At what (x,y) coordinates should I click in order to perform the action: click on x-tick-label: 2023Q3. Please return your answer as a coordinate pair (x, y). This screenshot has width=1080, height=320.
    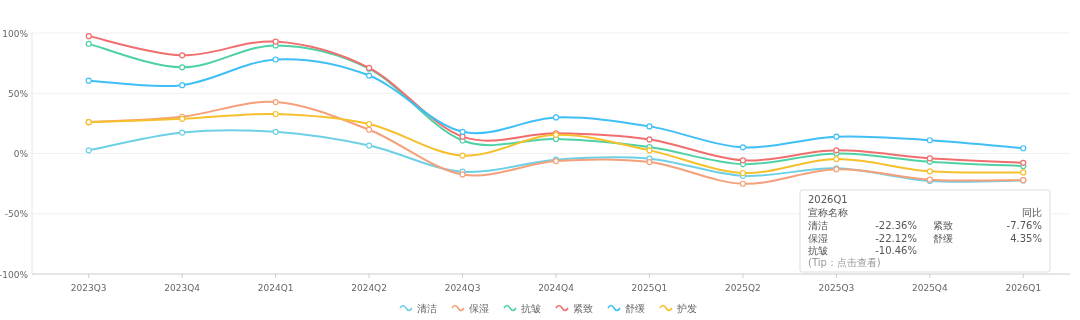
    Looking at the image, I should click on (88, 288).